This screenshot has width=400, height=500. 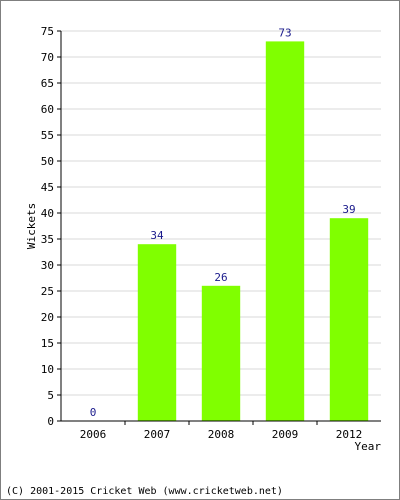 What do you see at coordinates (50, 421) in the screenshot?
I see `y-tick-label: 0` at bounding box center [50, 421].